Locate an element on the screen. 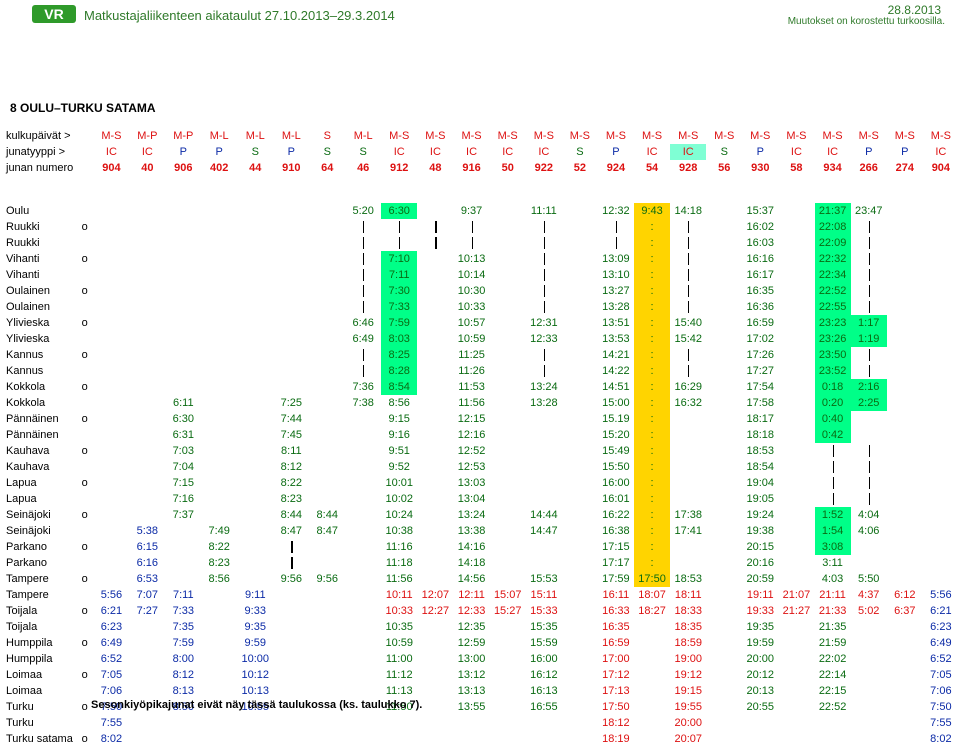  time-cell: 8:50 is located at coordinates (183, 707).